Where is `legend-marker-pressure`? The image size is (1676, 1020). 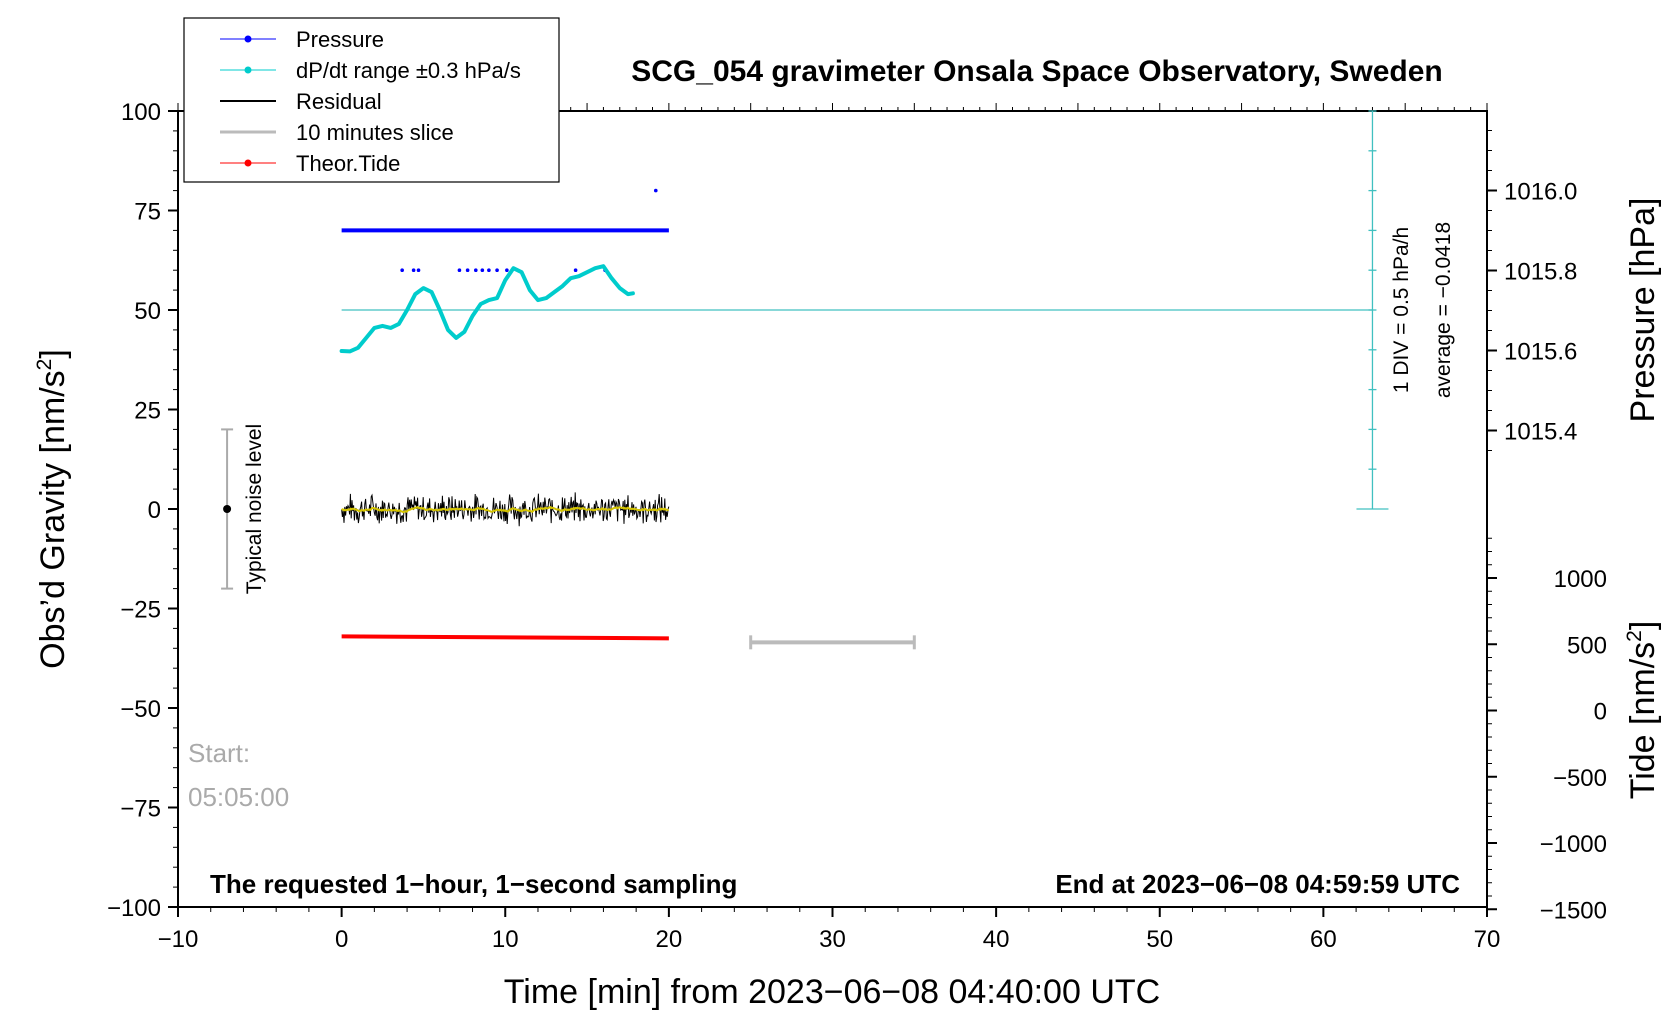 legend-marker-pressure is located at coordinates (248, 39).